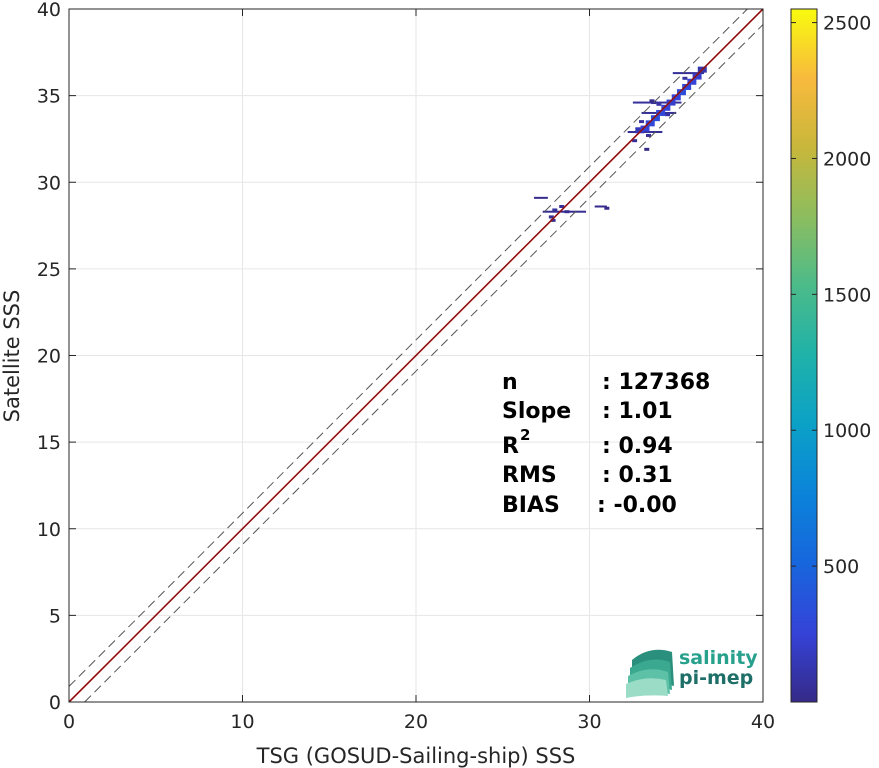 The image size is (879, 768). What do you see at coordinates (847, 431) in the screenshot?
I see `colorbar-tick-label: 1000` at bounding box center [847, 431].